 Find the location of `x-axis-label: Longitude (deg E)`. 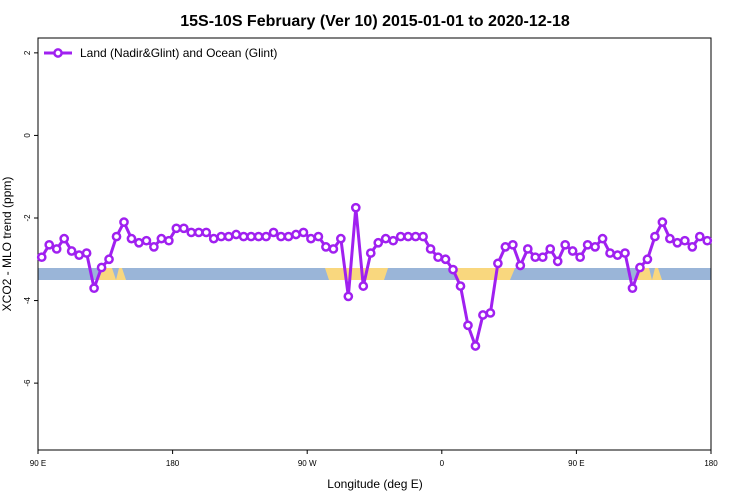

x-axis-label: Longitude (deg E) is located at coordinates (374, 484).